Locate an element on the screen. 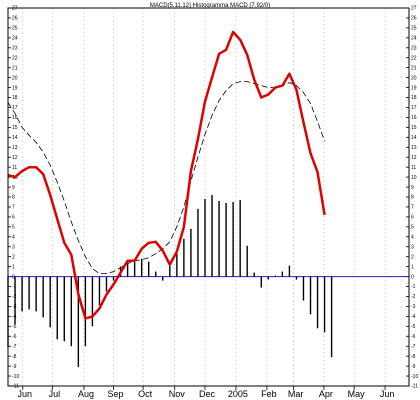 The image size is (420, 400). y-tick-label-left: -9 is located at coordinates (14, 367).